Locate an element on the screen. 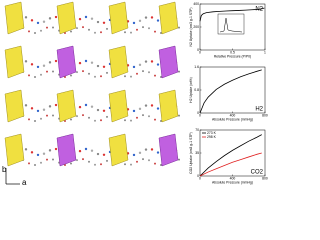 The width and height of the screenshot is (320, 240). y-axis-label: N2 Uptake (cm3 g-1 STP) is located at coordinates (191, 26).